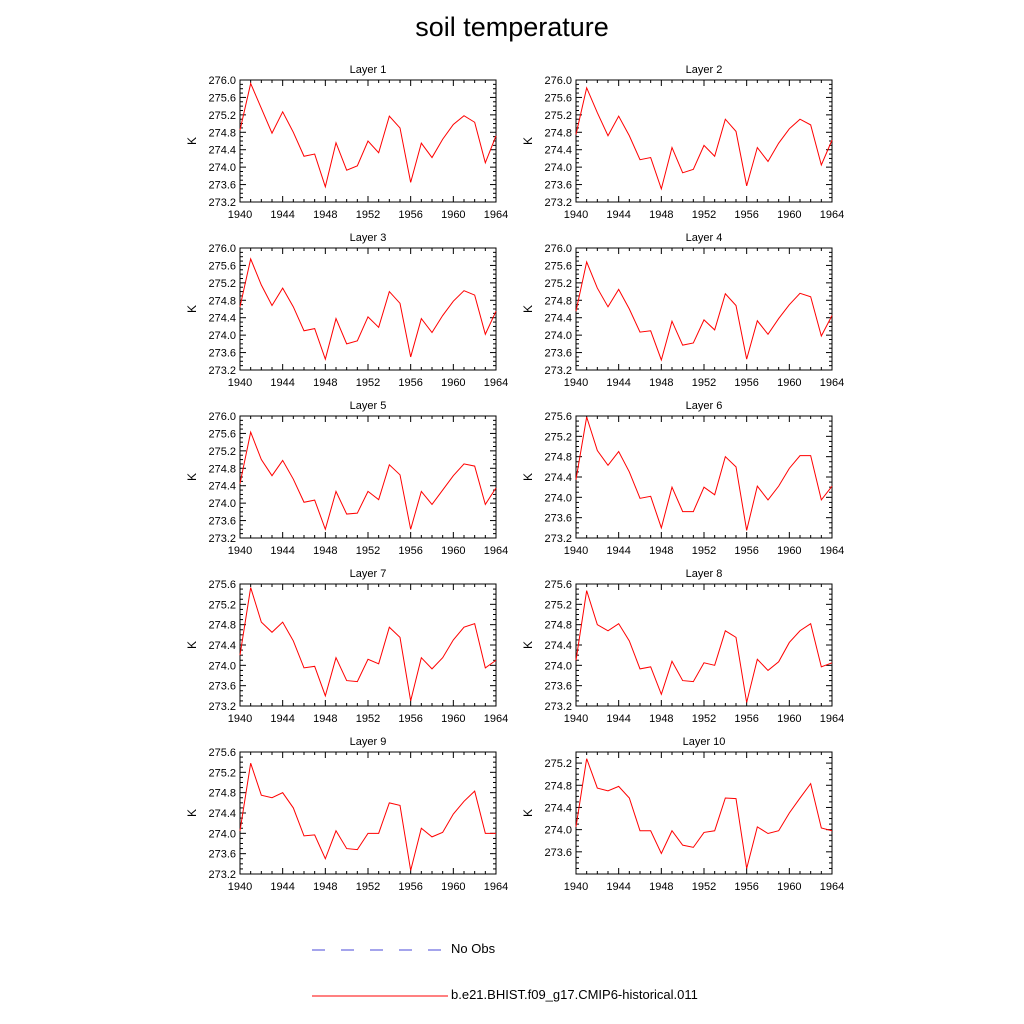 This screenshot has height=1024, width=1024. What do you see at coordinates (704, 406) in the screenshot?
I see `panel-title: Layer 6` at bounding box center [704, 406].